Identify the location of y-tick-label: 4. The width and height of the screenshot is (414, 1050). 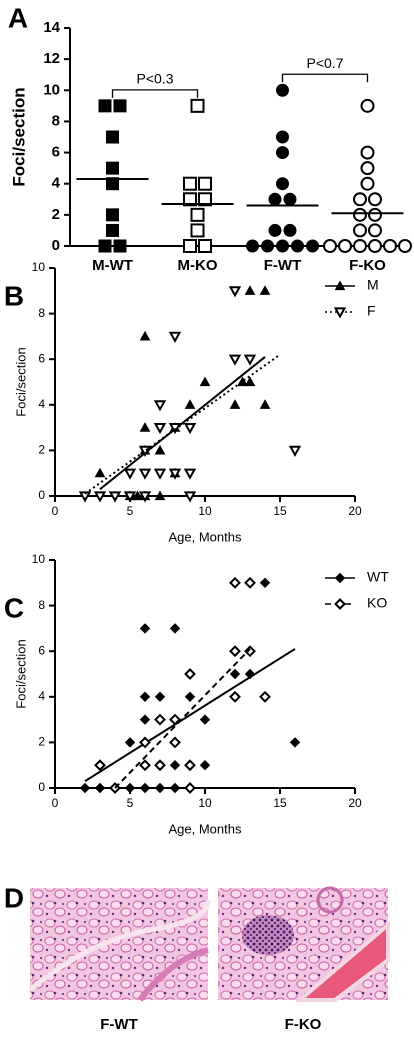
(56, 183).